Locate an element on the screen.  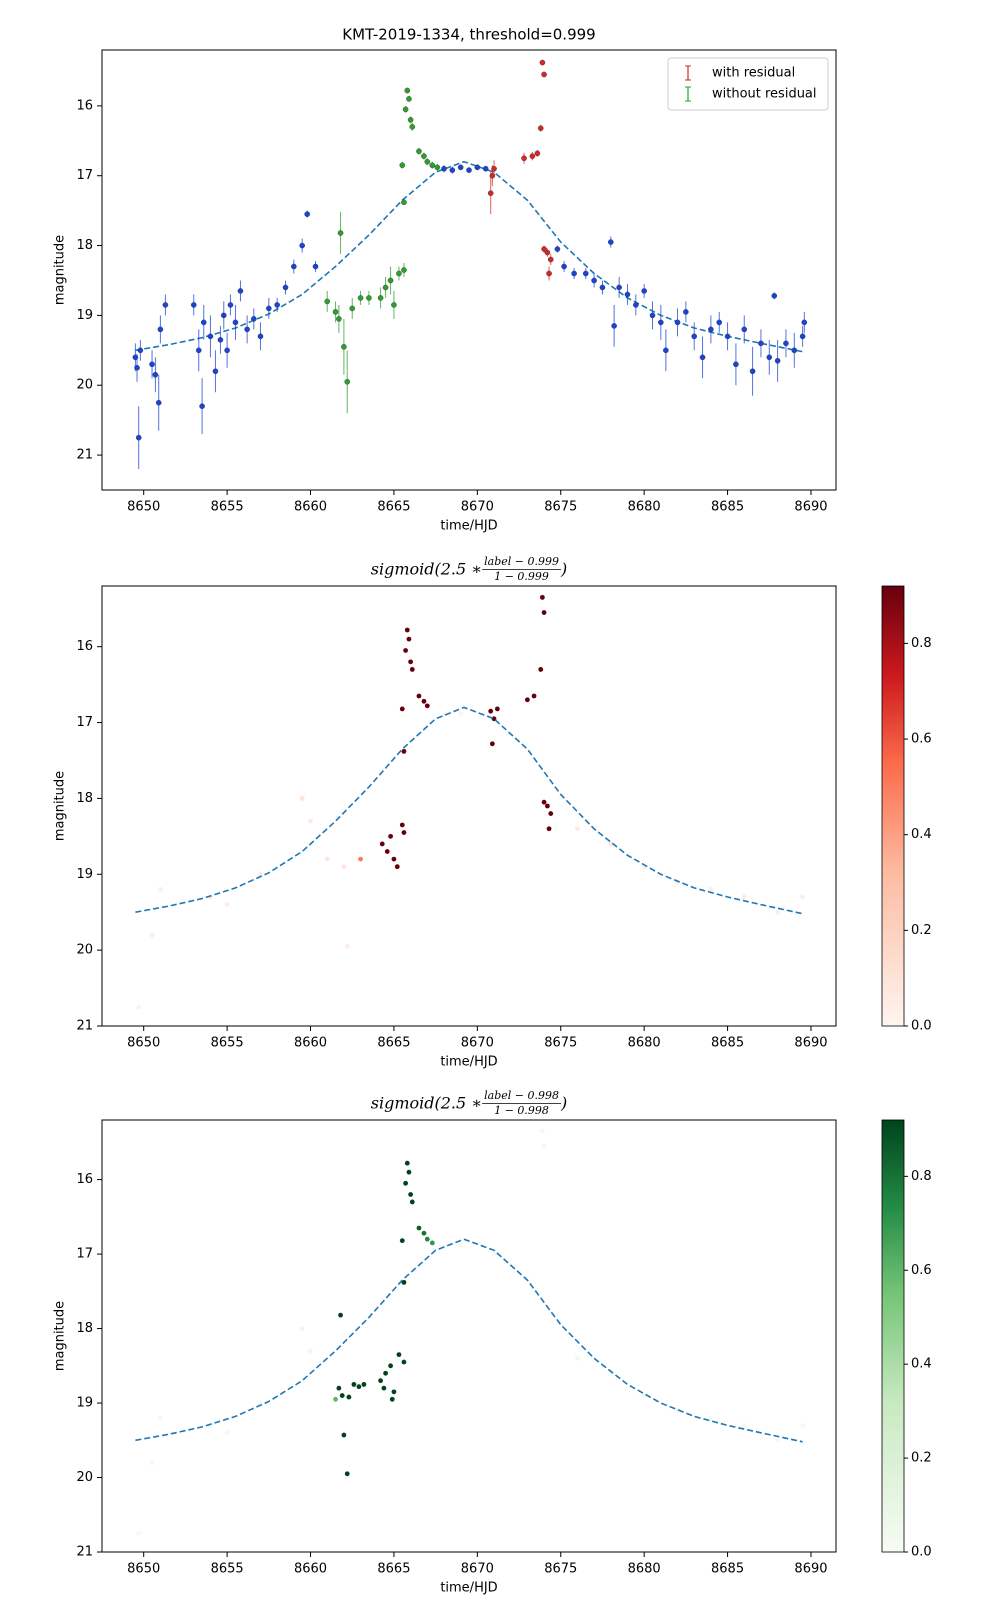
title-suffix: ) is located at coordinates (563, 569).